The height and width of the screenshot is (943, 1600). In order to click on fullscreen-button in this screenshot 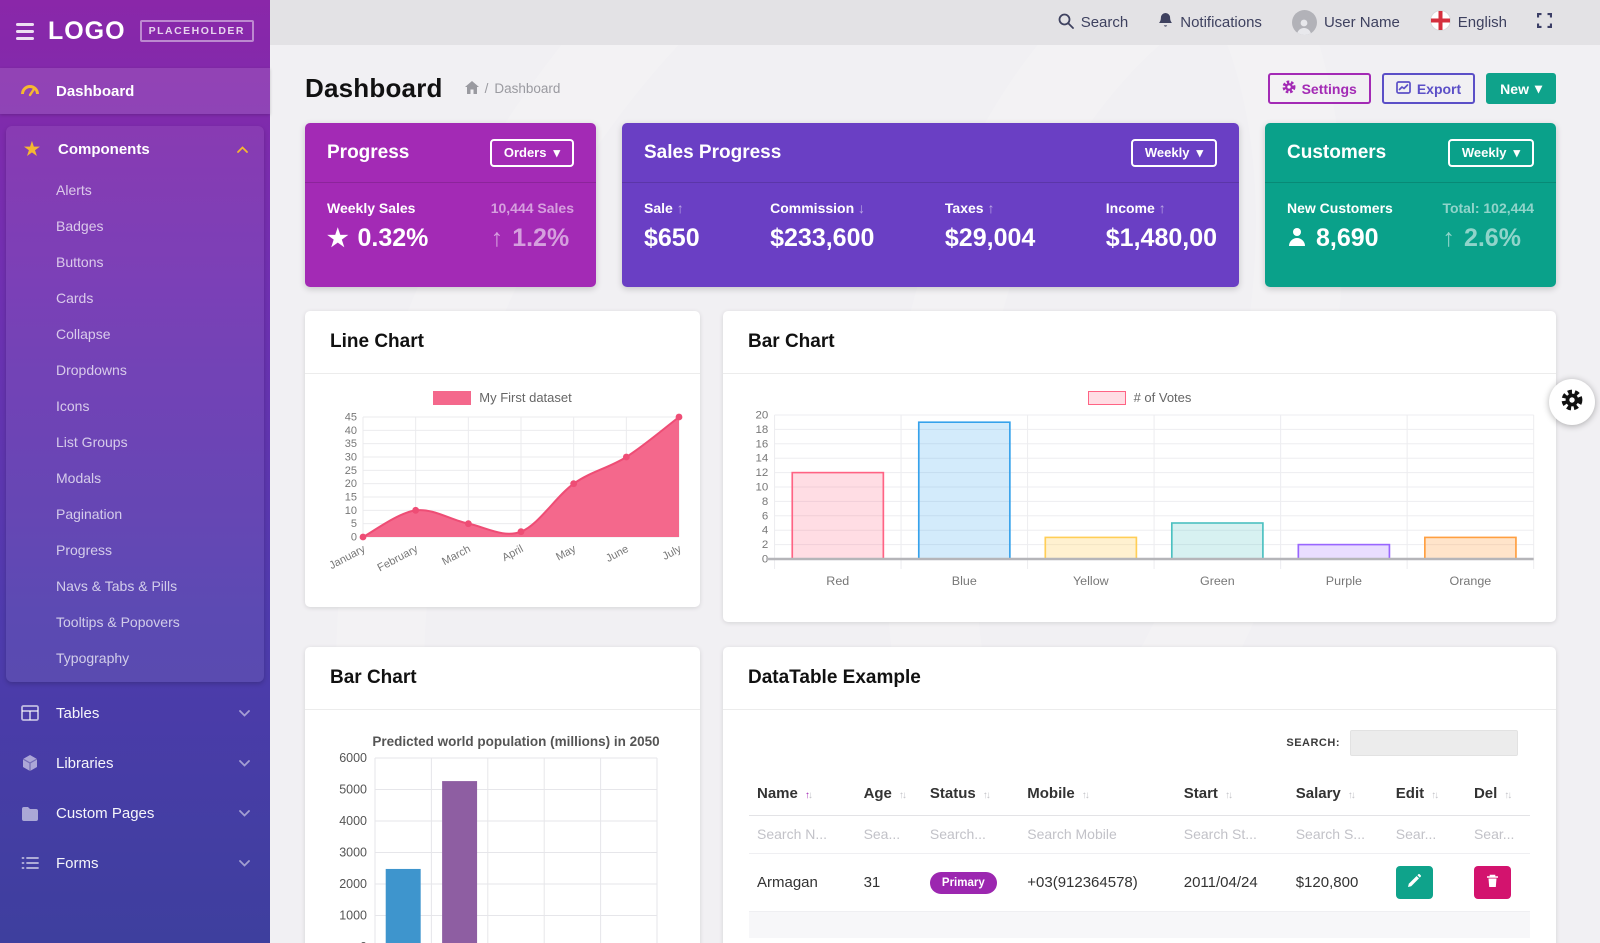, I will do `click(1544, 22)`.